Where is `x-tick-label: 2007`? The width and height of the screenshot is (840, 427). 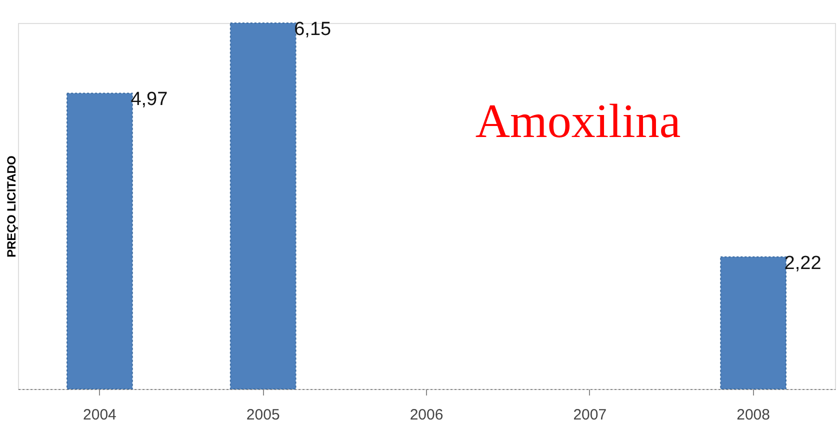
x-tick-label: 2007 is located at coordinates (590, 415).